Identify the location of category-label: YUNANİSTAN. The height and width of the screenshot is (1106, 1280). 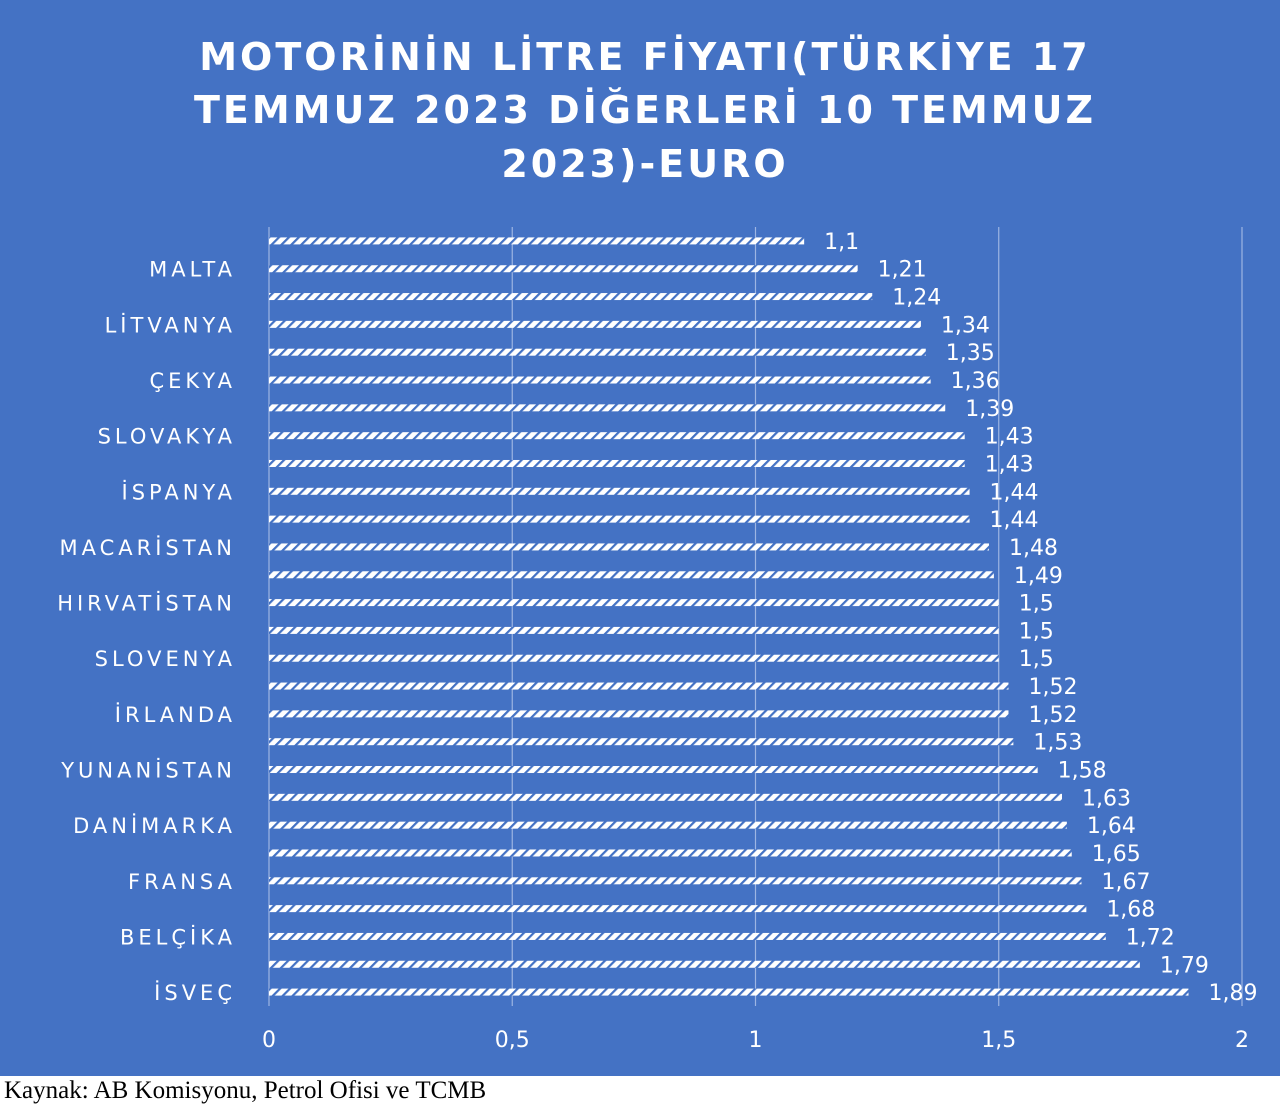
(148, 770).